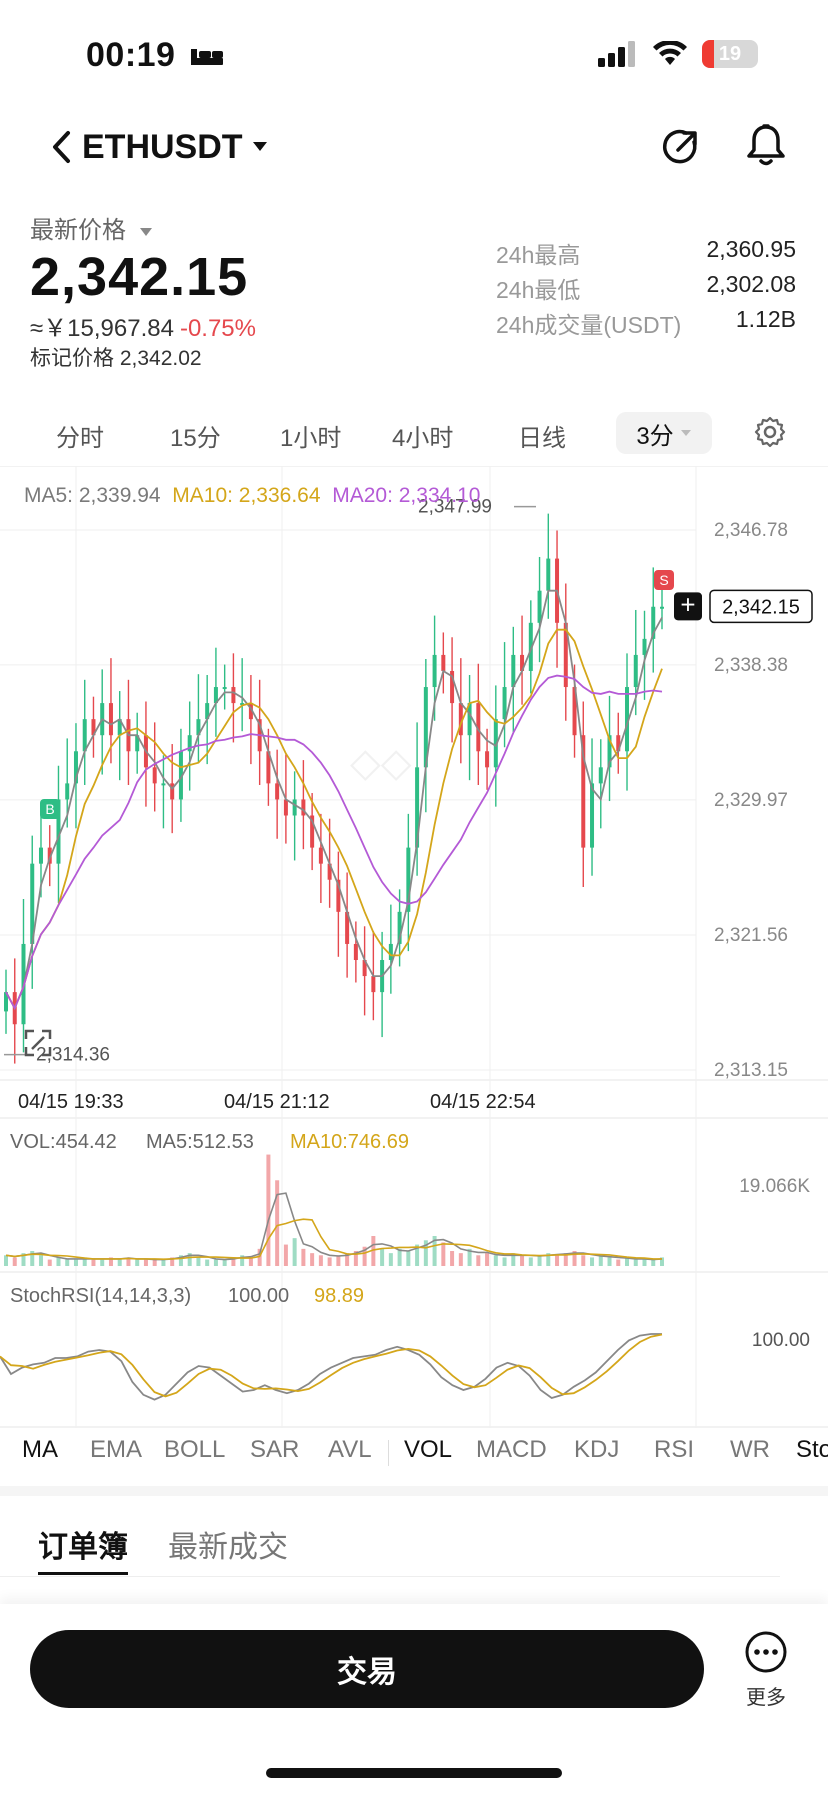  What do you see at coordinates (200, 1142) in the screenshot?
I see `vol-ma5-legend: MA5:512.53` at bounding box center [200, 1142].